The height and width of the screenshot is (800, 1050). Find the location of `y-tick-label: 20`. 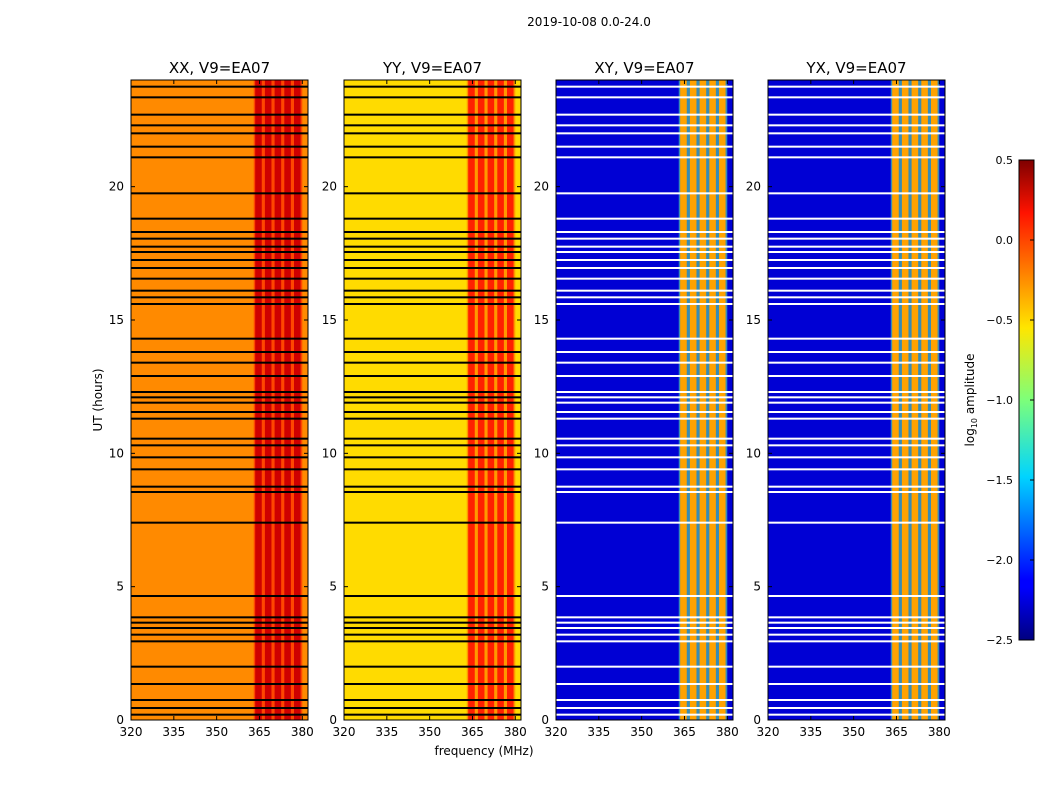

y-tick-label: 20 is located at coordinates (116, 187).